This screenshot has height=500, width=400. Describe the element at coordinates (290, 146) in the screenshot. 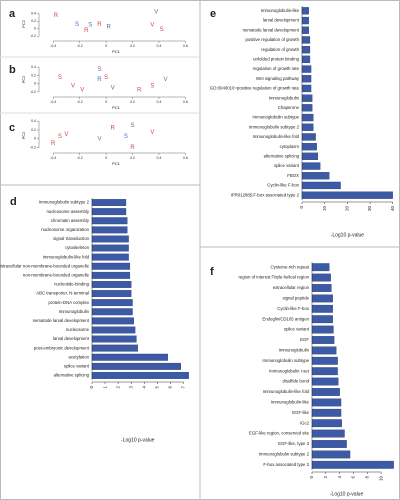

I see `category-label: cytoplasm` at that location.